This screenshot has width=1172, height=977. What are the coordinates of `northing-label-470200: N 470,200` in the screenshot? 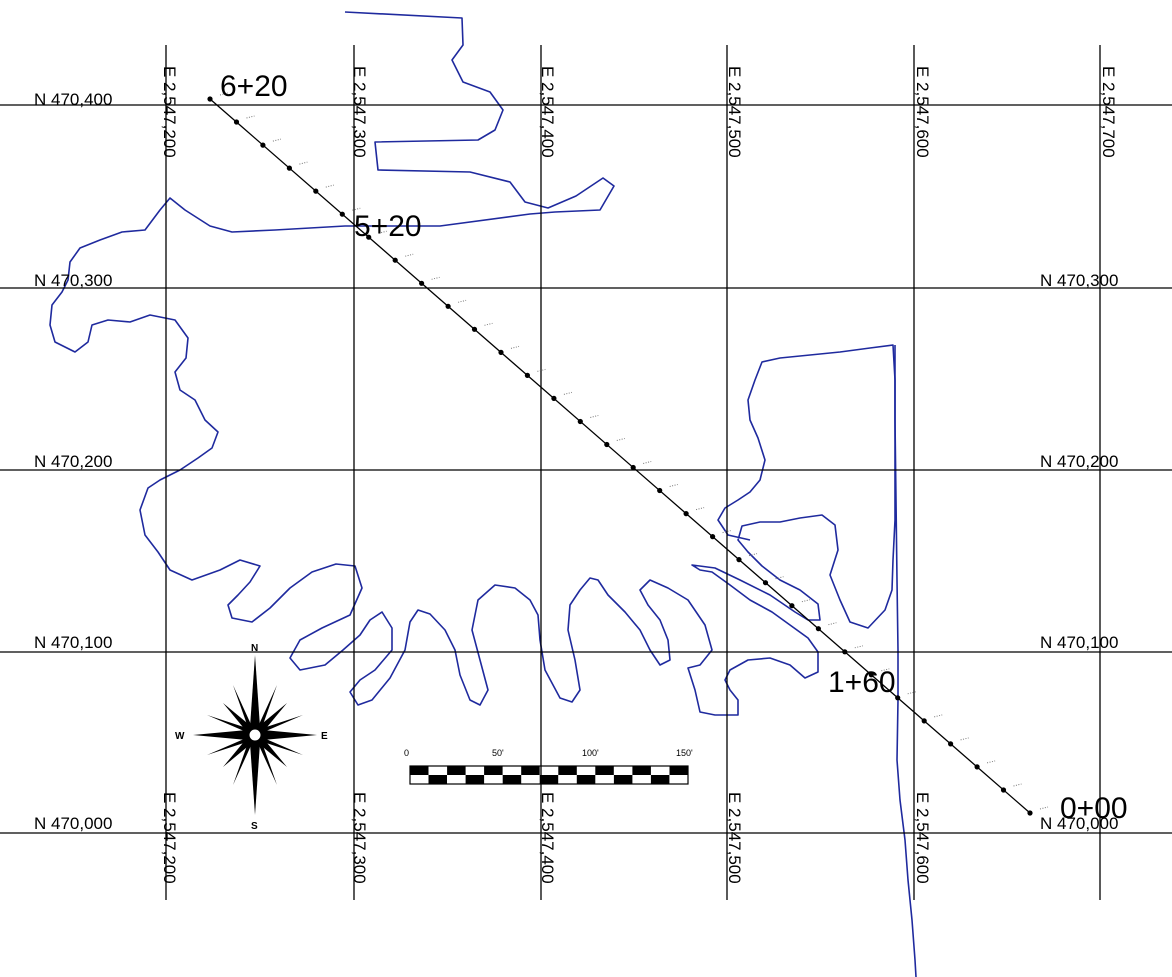 It's located at (73, 461).